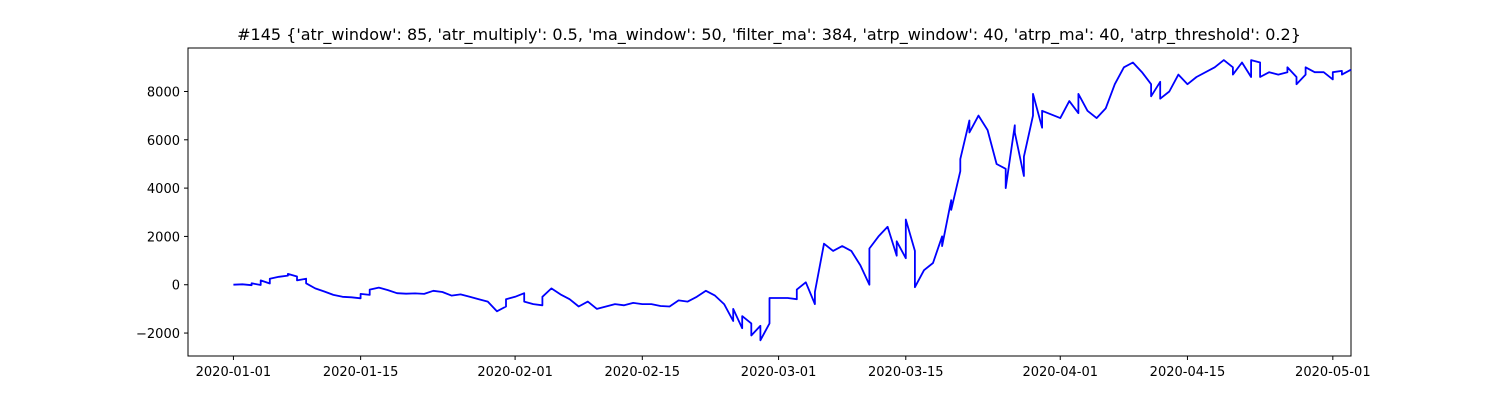 The image size is (1500, 400). Describe the element at coordinates (1333, 372) in the screenshot. I see `x-tick-label: 2020-05-01` at that location.